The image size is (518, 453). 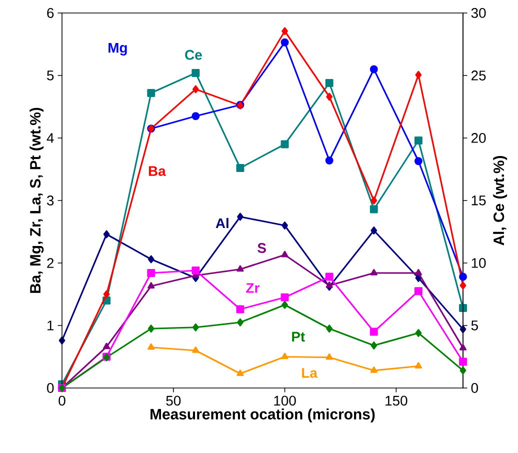 What do you see at coordinates (478, 138) in the screenshot?
I see `y2-tick-label: 20` at bounding box center [478, 138].